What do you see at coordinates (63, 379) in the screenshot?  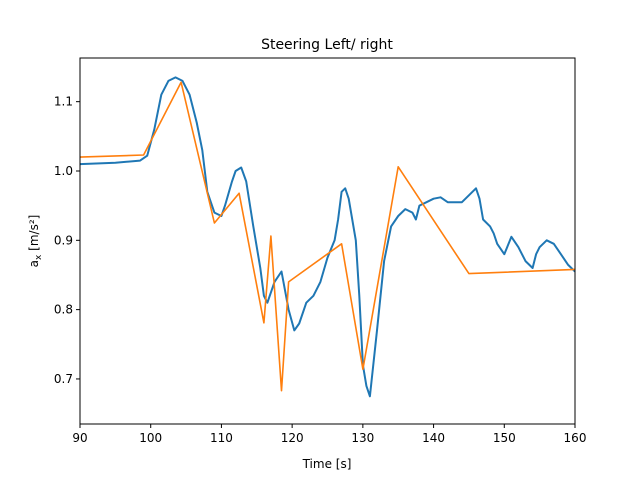 I see `y-tick-label: 0.7` at bounding box center [63, 379].